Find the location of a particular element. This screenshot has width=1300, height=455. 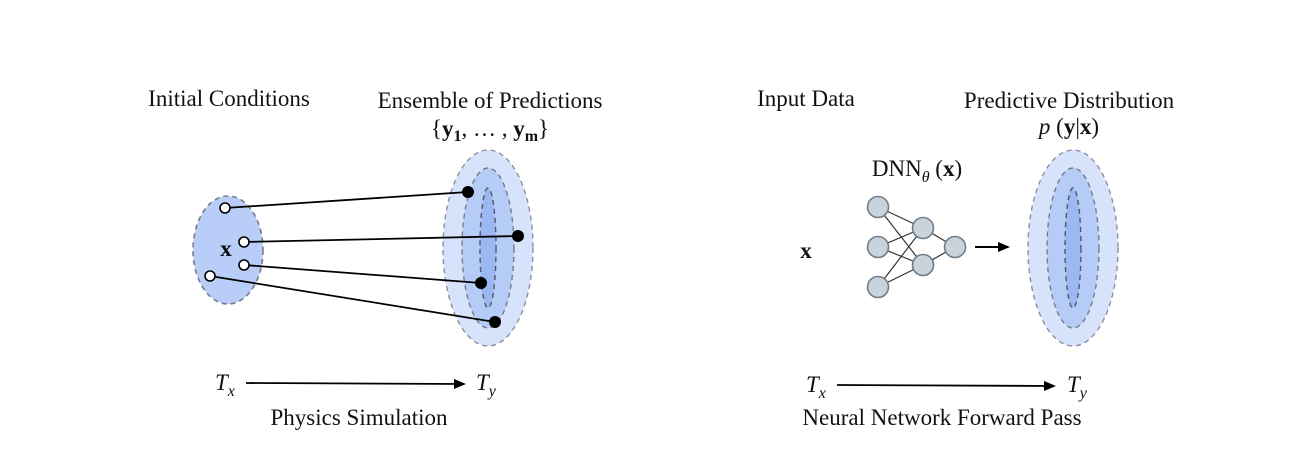

ensemble-distribution is located at coordinates (488, 248).